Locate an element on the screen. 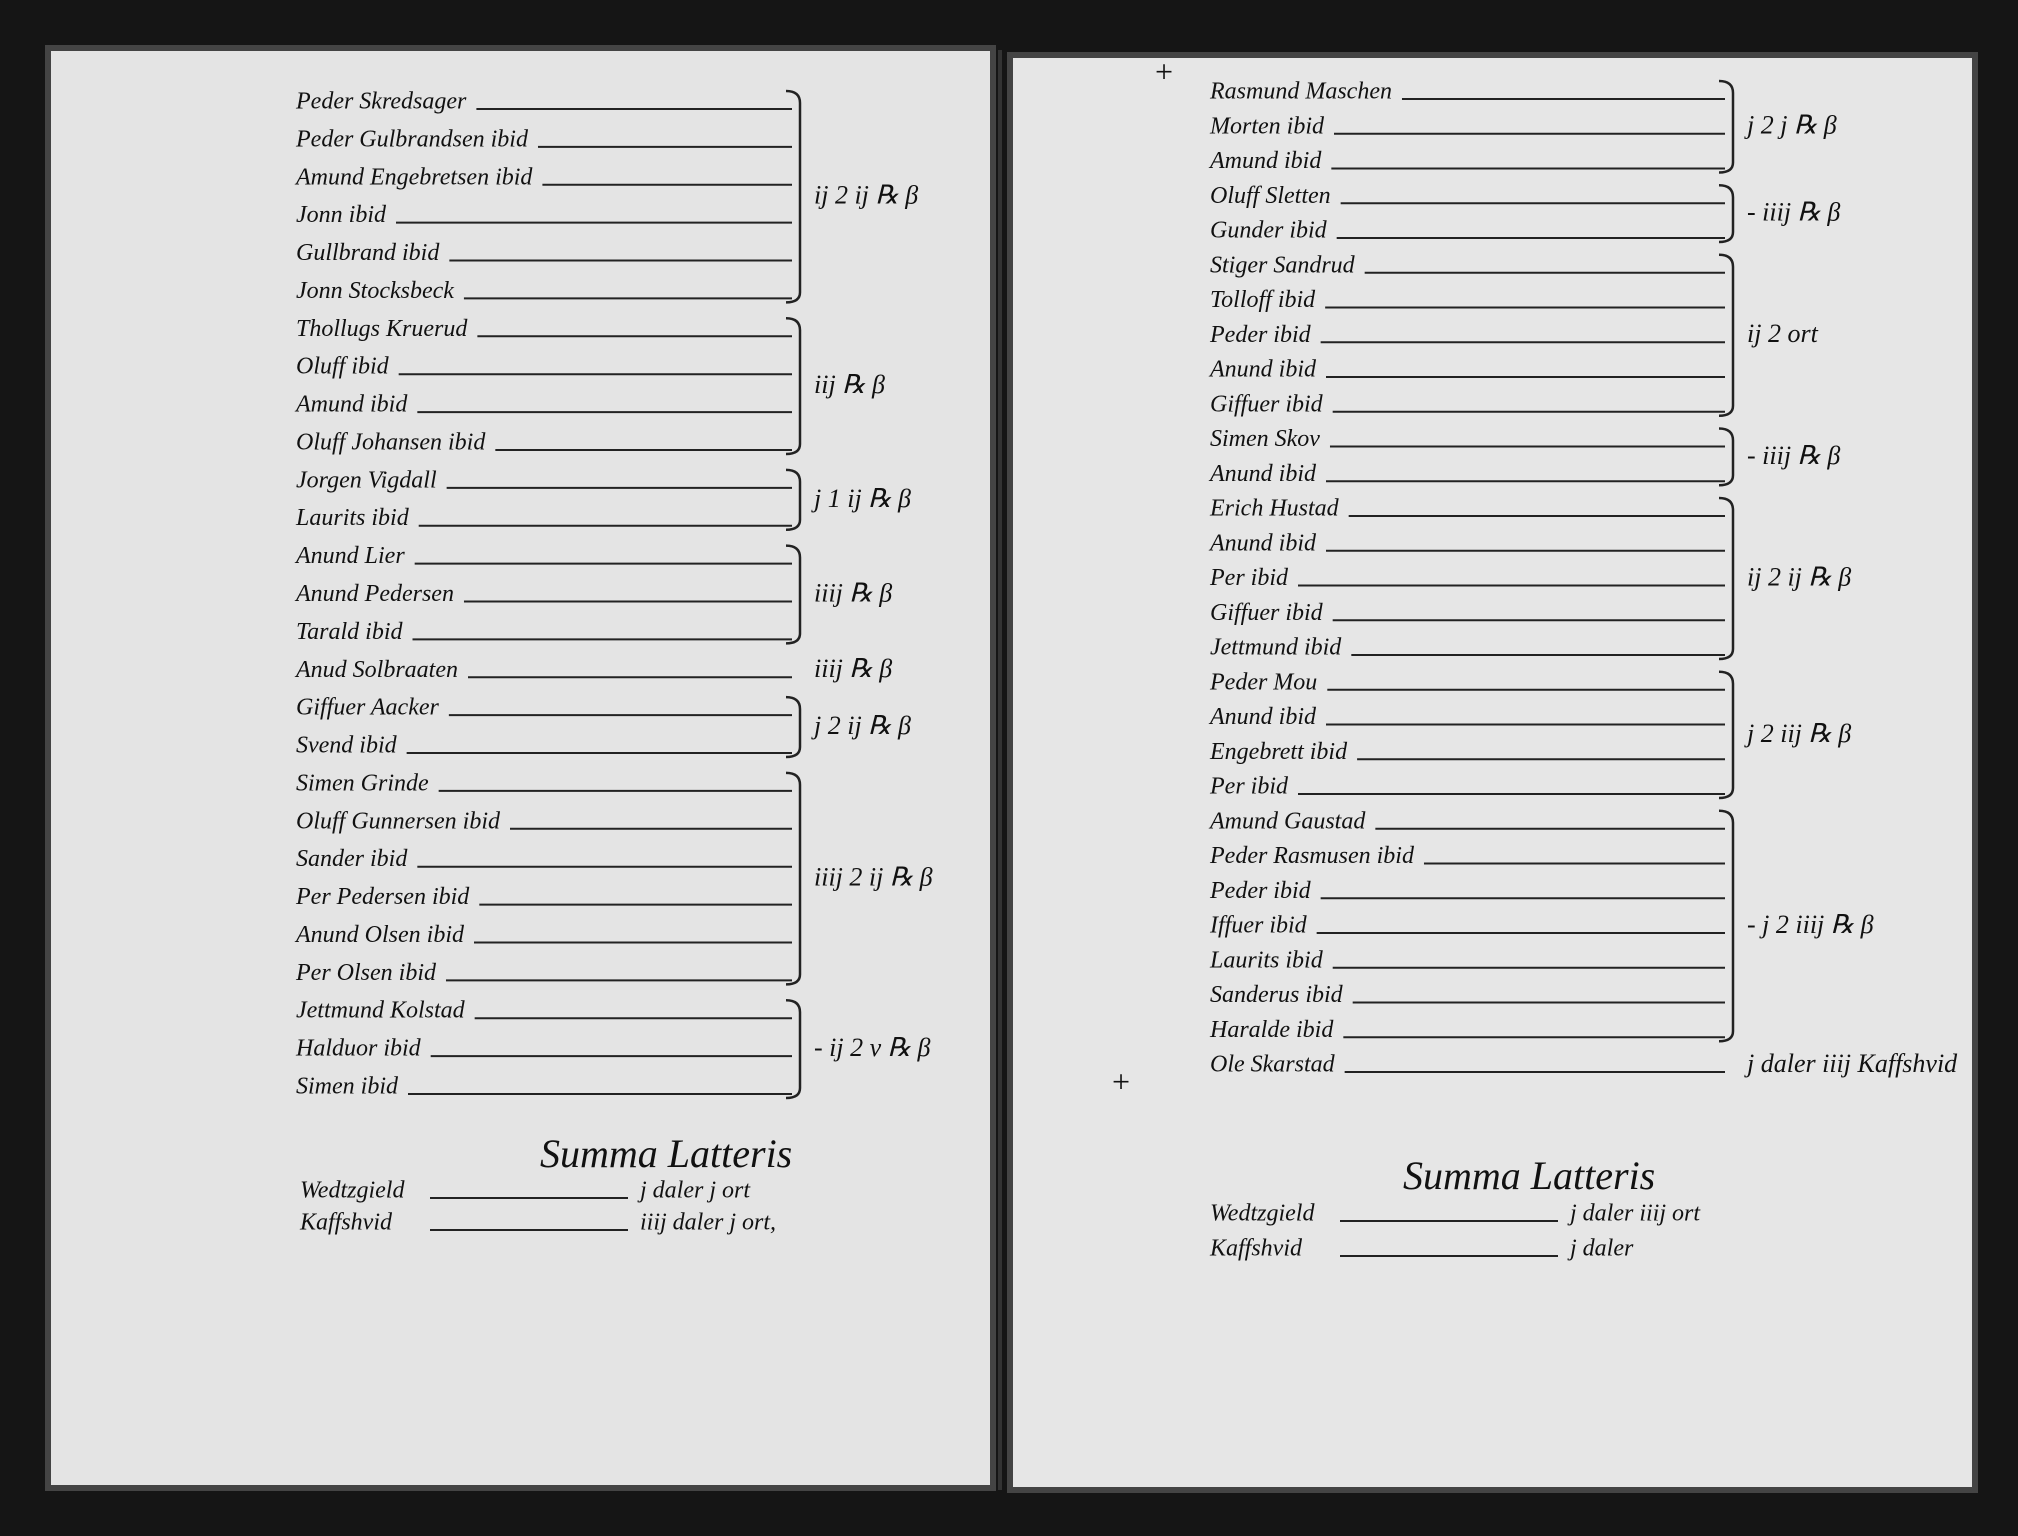 Image resolution: width=2018 pixels, height=1536 pixels. name: Anud Solbraaten is located at coordinates (376, 670).